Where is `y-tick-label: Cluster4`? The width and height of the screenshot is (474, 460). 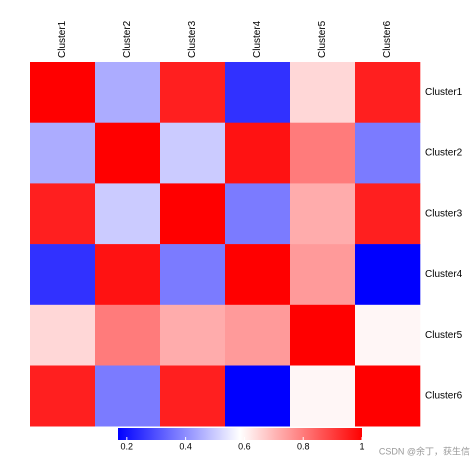
y-tick-label: Cluster4 is located at coordinates (444, 274).